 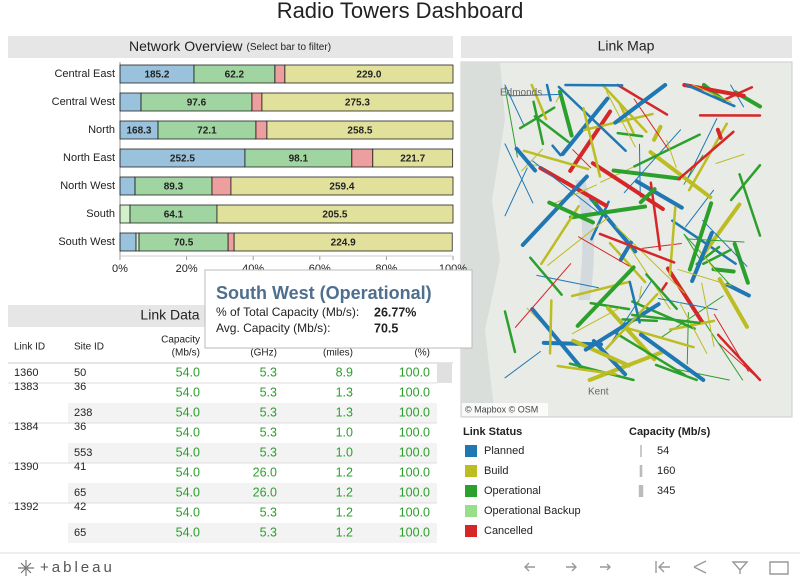 What do you see at coordinates (197, 103) in the screenshot?
I see `bar-label: 97.6` at bounding box center [197, 103].